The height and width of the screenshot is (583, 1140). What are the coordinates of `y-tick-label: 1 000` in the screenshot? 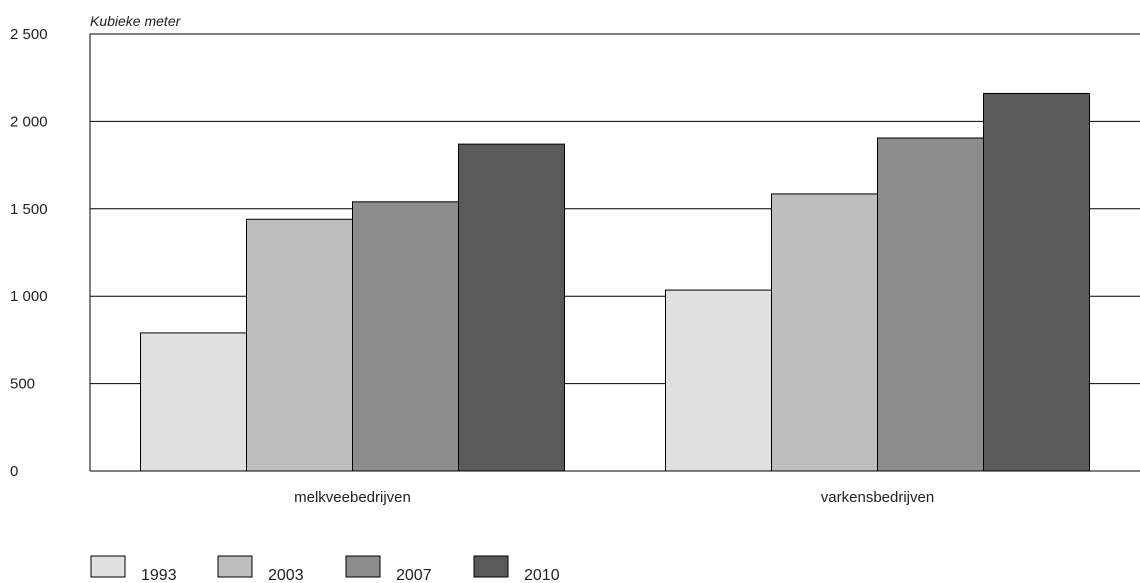 It's located at (29, 296).